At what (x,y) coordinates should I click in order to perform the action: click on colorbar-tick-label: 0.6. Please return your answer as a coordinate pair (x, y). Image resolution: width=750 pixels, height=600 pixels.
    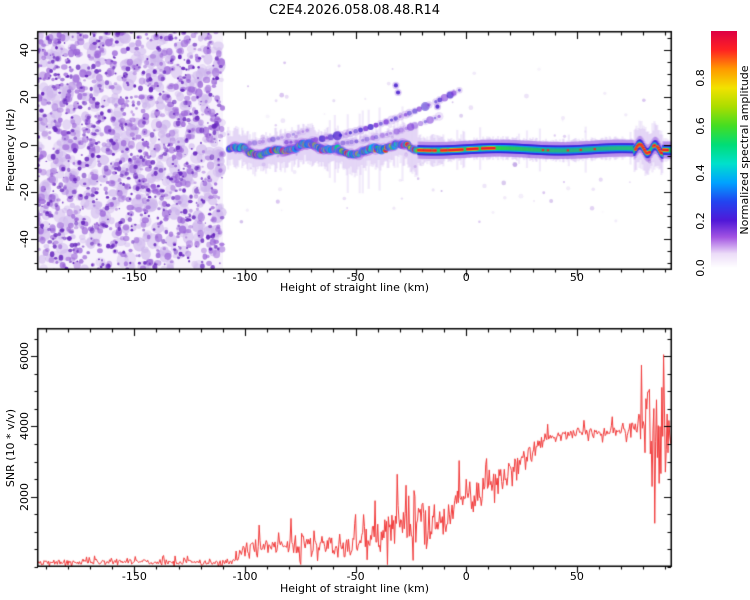
    Looking at the image, I should click on (700, 126).